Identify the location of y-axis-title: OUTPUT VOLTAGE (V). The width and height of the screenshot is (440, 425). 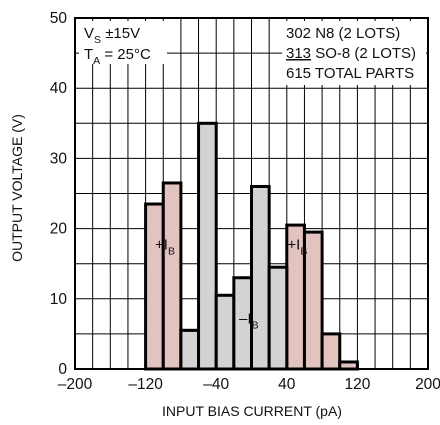
(17, 188).